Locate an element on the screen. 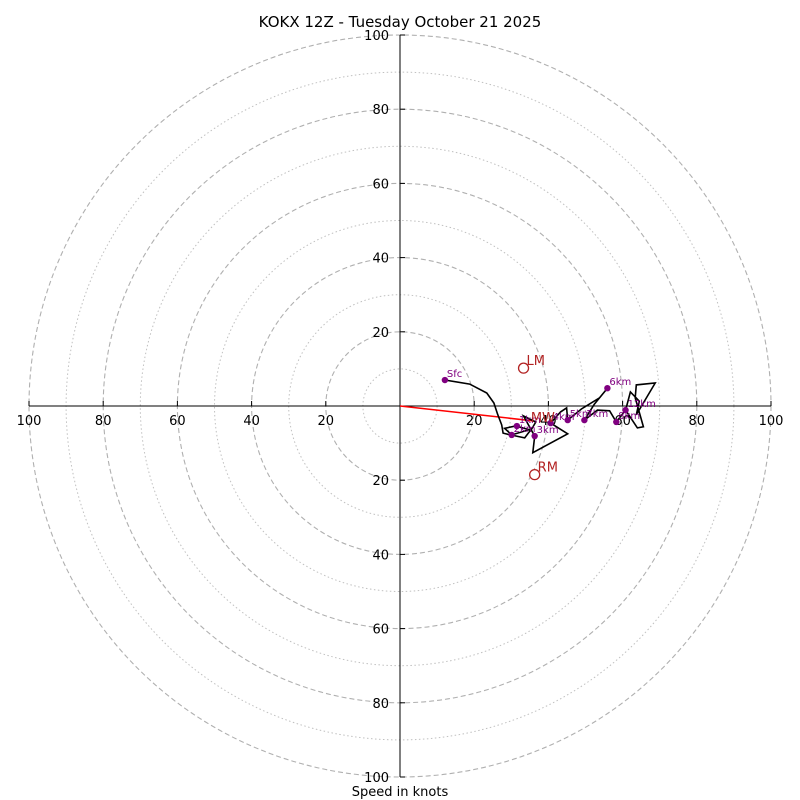 Image resolution: width=800 pixels, height=800 pixels. height-label: 1km is located at coordinates (530, 420).